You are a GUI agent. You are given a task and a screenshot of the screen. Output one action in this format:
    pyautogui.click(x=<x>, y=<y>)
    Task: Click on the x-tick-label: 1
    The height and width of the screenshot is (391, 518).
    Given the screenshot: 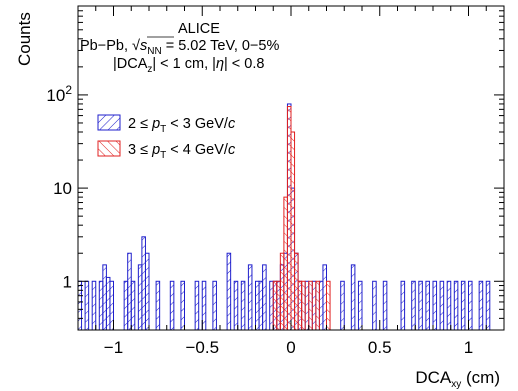 What is the action you would take?
    pyautogui.click(x=468, y=347)
    